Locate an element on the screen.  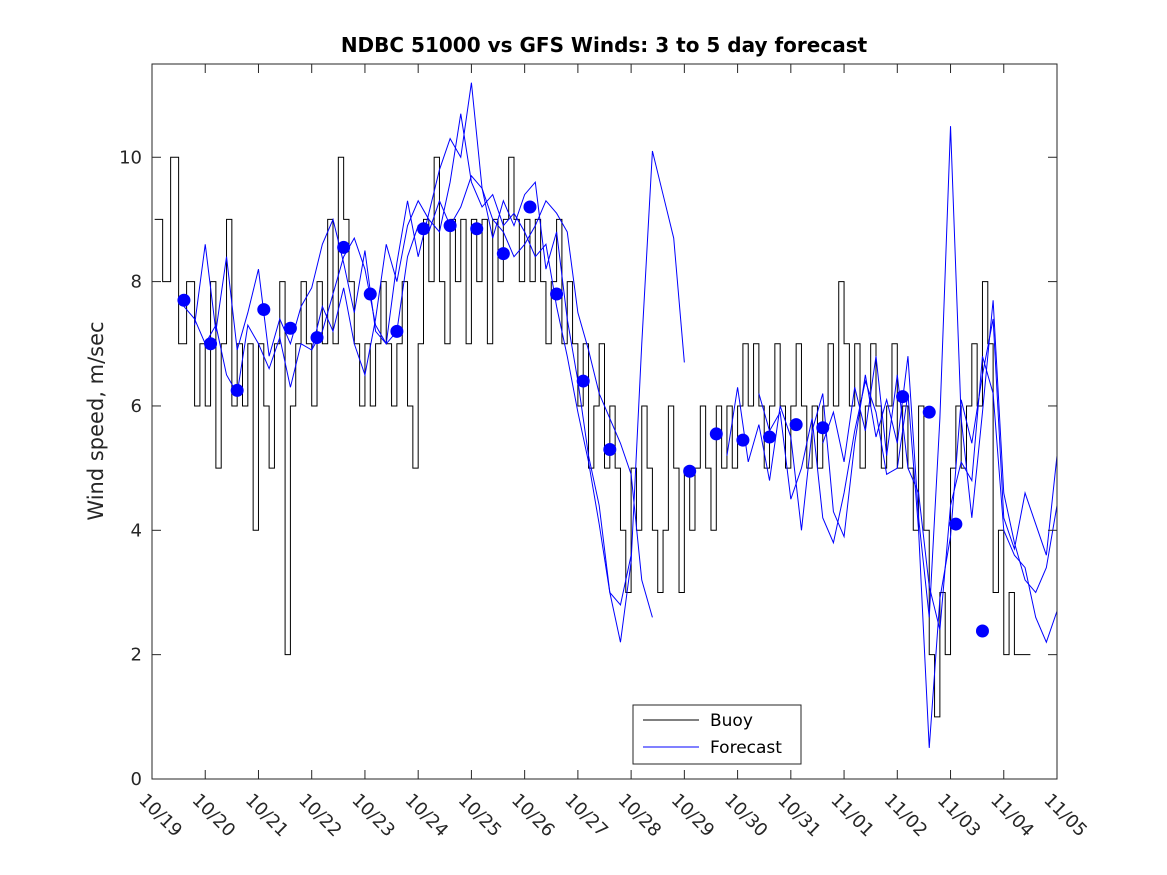
legend-buoy-label: Buoy is located at coordinates (731, 721).